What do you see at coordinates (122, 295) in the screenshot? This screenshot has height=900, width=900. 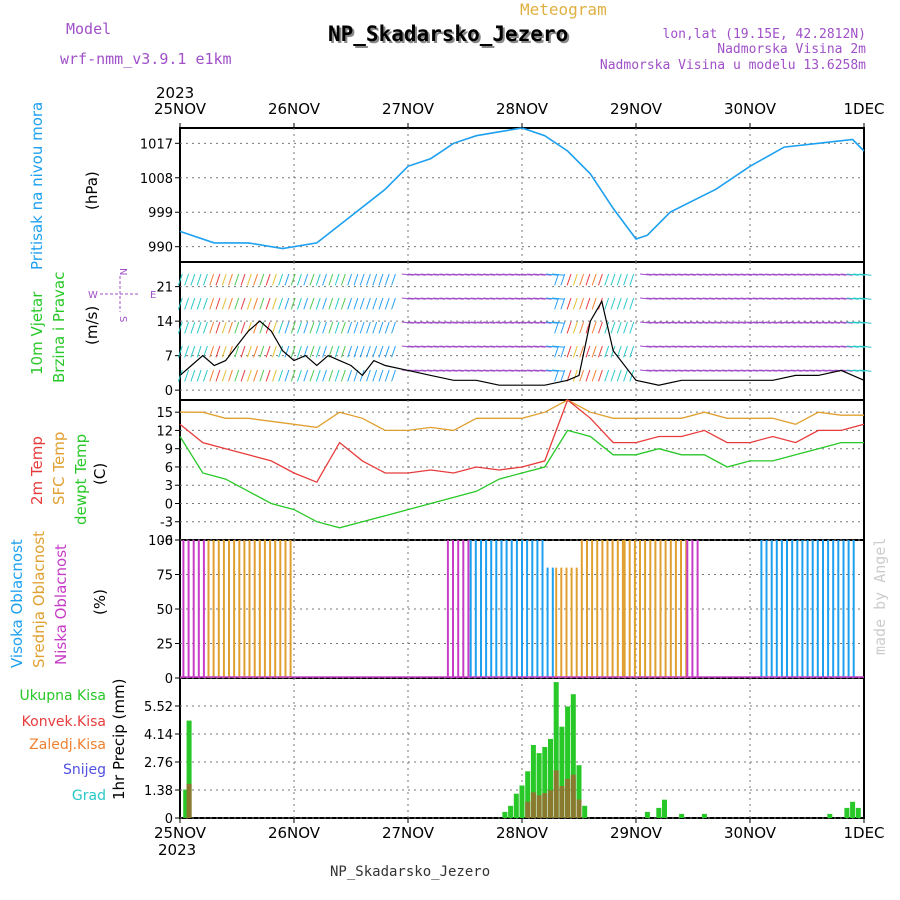 I see `wind-compass-icon: N S W E` at bounding box center [122, 295].